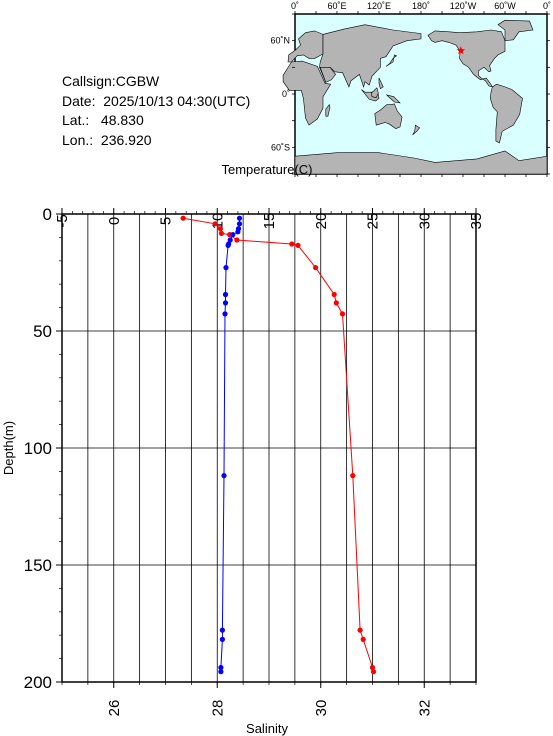 Image resolution: width=553 pixels, height=736 pixels. What do you see at coordinates (156, 121) in the screenshot?
I see `lat-row: Lat.: 48.830` at bounding box center [156, 121].